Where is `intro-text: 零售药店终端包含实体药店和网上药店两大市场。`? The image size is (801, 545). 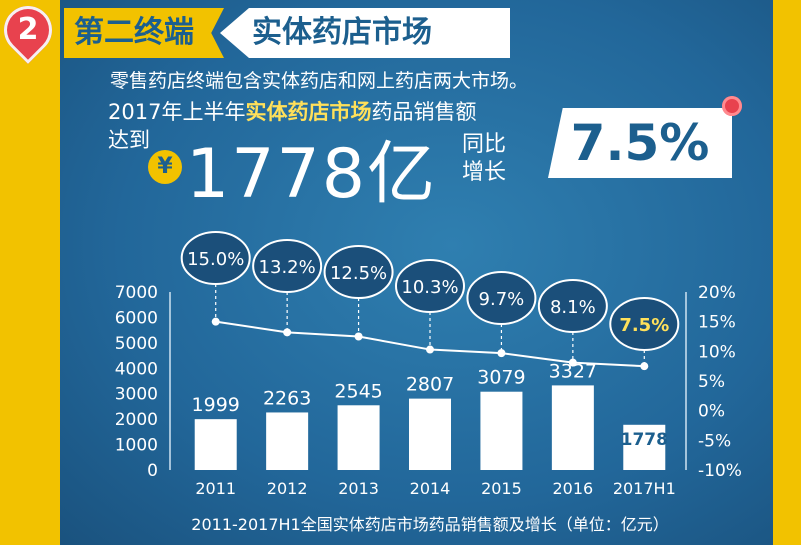 intro-text: 零售药店终端包含实体药店和网上药店两大市场。 is located at coordinates (319, 81).